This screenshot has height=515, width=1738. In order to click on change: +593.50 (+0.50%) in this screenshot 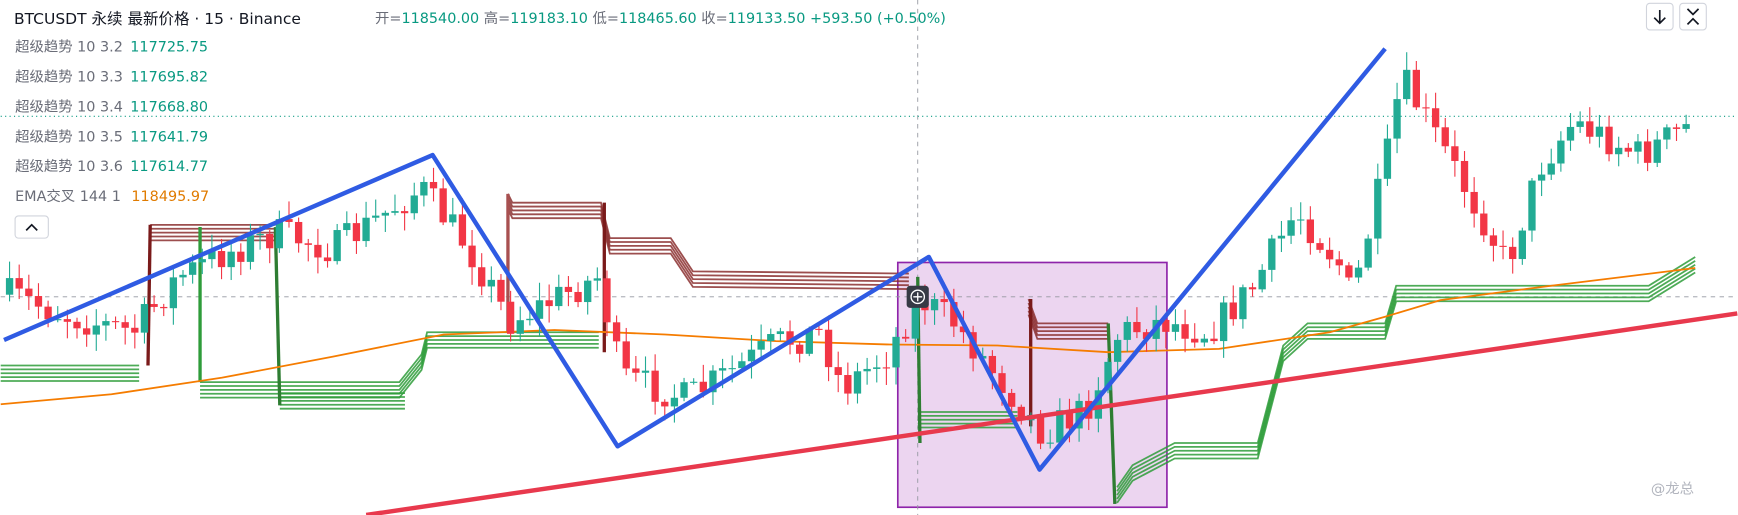, I will do `click(878, 19)`.